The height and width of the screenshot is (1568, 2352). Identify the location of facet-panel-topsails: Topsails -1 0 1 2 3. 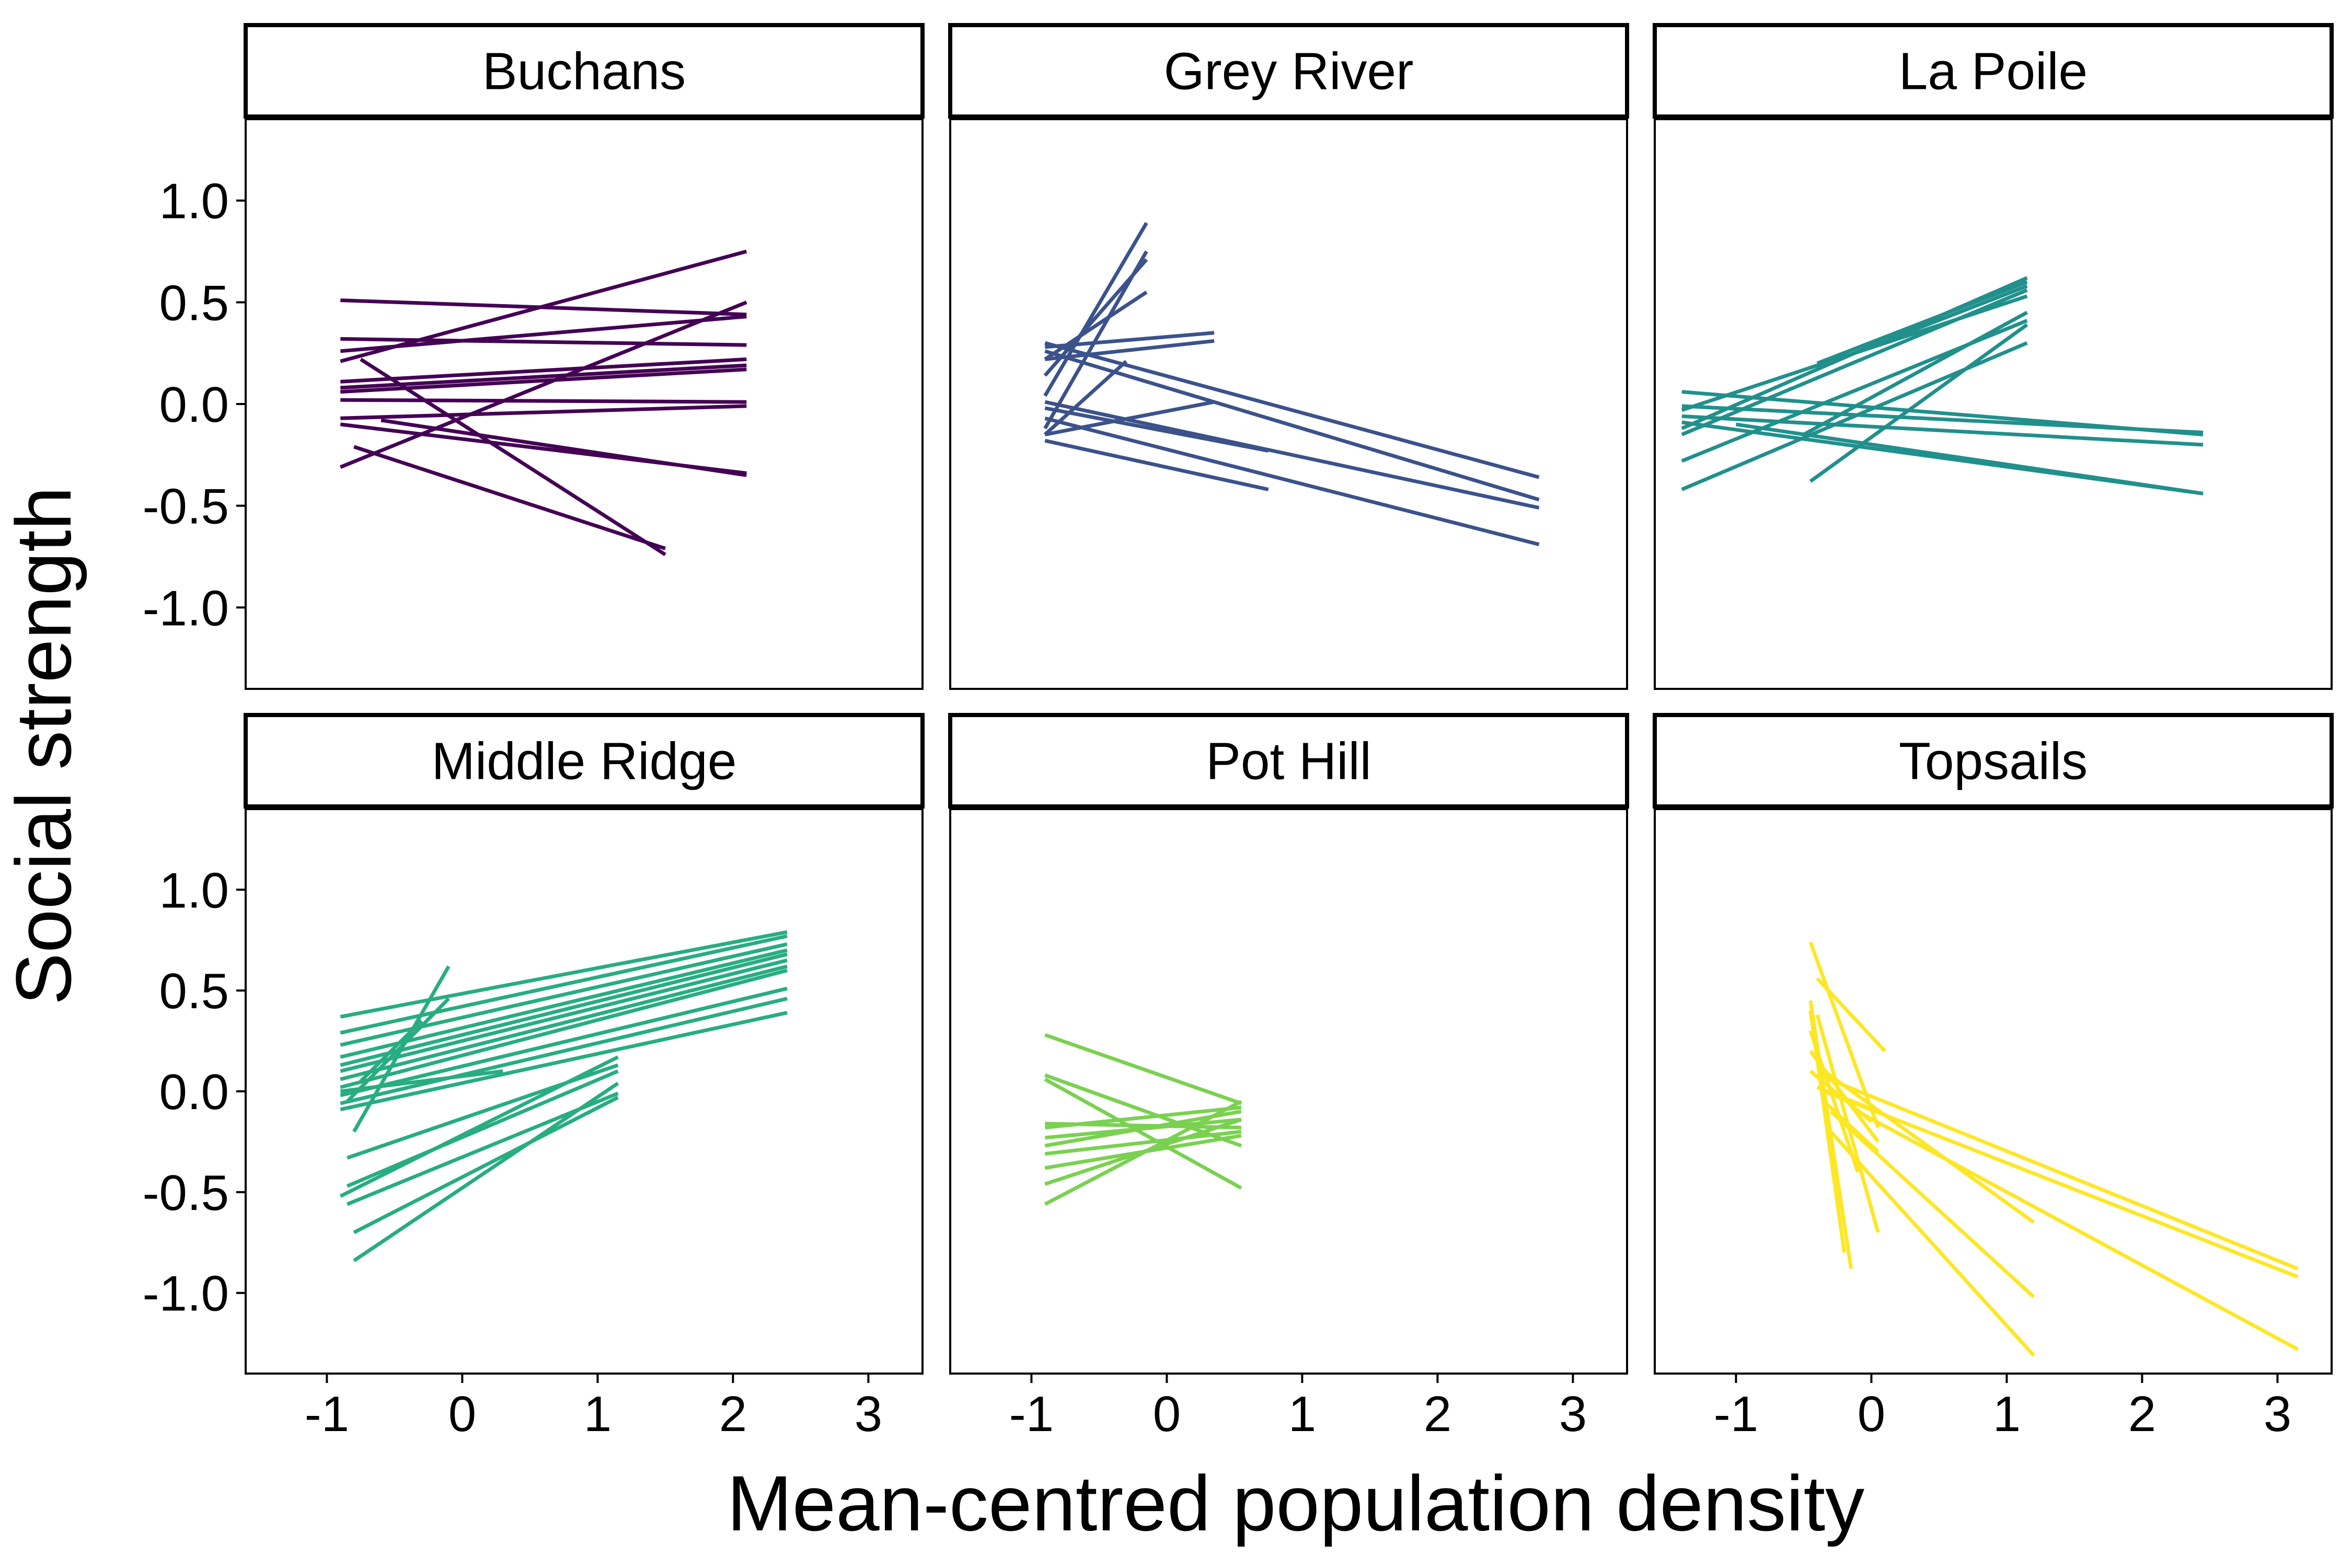
(1993, 1077).